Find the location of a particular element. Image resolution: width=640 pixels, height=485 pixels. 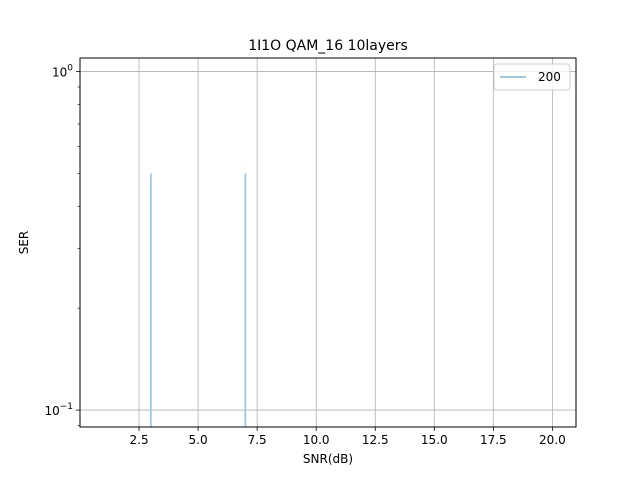

x-tick-label: 10.0 is located at coordinates (316, 440).